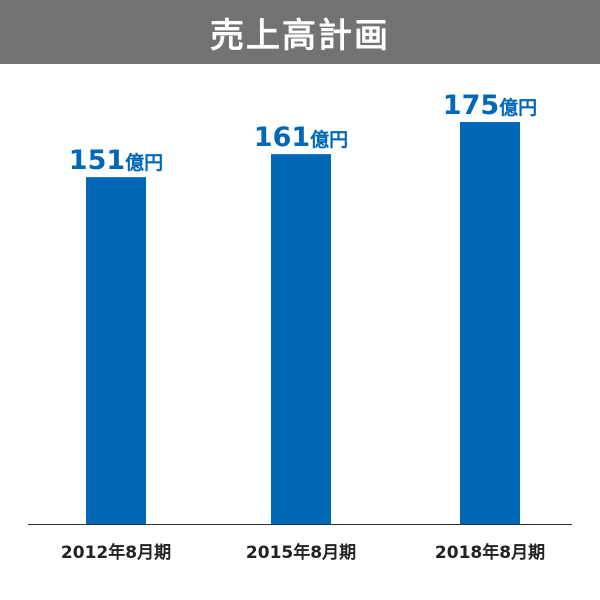 This screenshot has width=600, height=600. I want to click on value-label-3: 175億円, so click(490, 105).